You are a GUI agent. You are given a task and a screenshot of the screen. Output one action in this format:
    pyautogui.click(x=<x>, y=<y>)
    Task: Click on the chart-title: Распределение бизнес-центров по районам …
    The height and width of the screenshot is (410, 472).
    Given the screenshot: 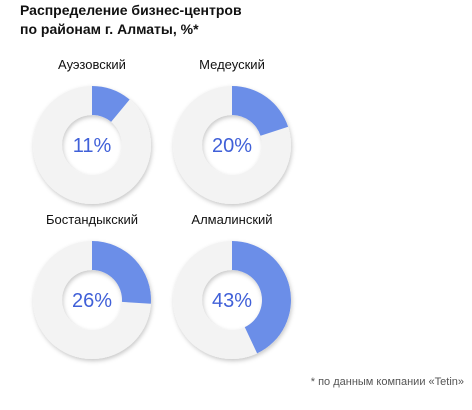 What is the action you would take?
    pyautogui.click(x=150, y=20)
    